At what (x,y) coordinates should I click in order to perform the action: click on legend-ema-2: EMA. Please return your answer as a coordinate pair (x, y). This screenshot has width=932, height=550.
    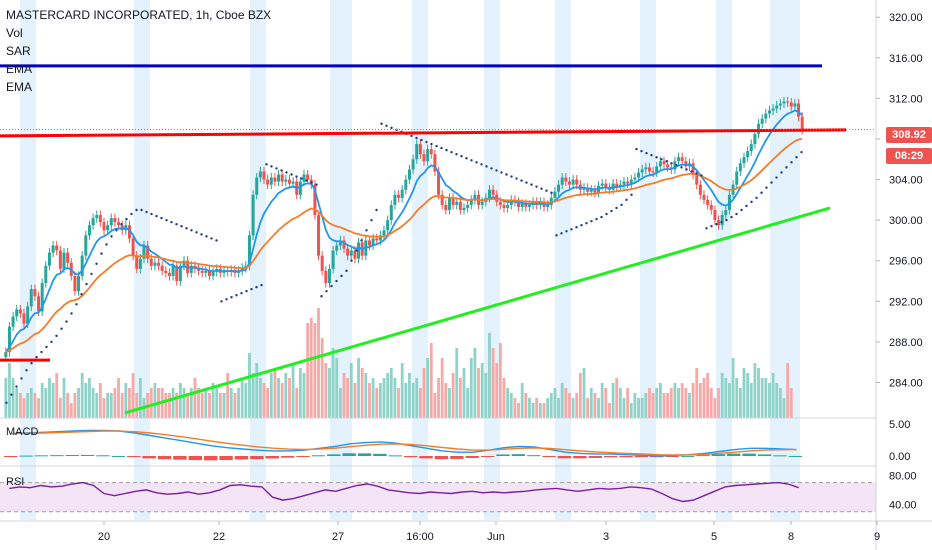
    Looking at the image, I should click on (19, 87).